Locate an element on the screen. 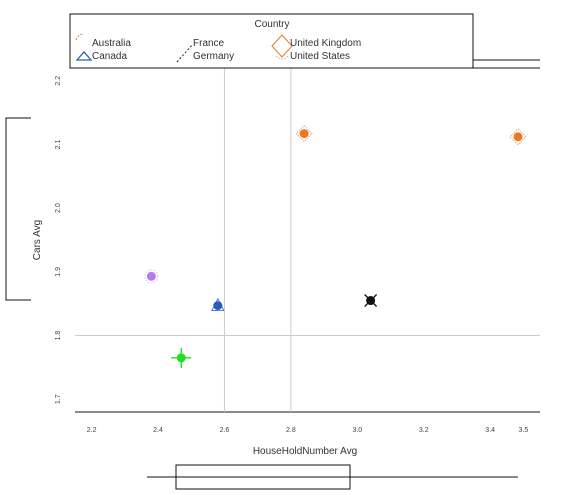 This screenshot has height=495, width=566. x-tick-label: 3.2 is located at coordinates (424, 430).